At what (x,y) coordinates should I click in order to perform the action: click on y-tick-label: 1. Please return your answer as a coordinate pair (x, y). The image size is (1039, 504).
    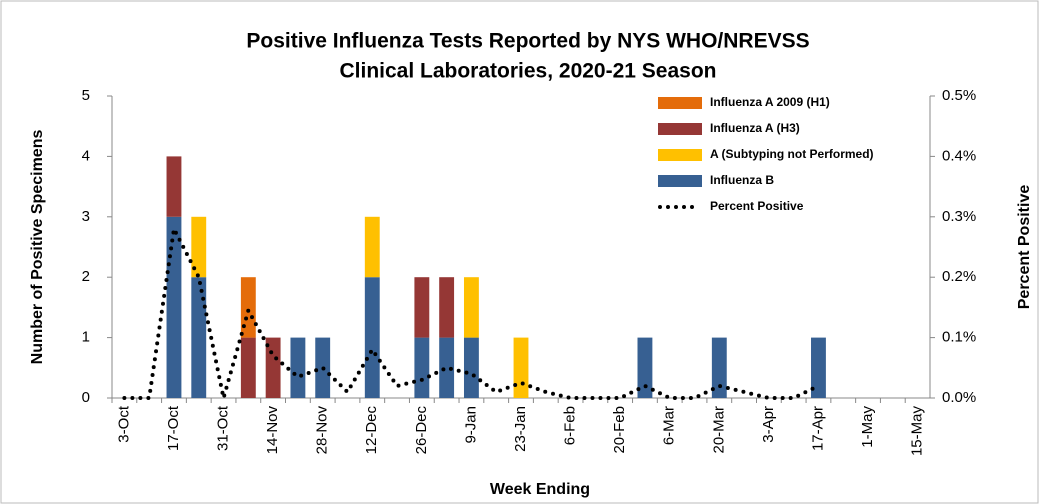
    Looking at the image, I should click on (86, 337).